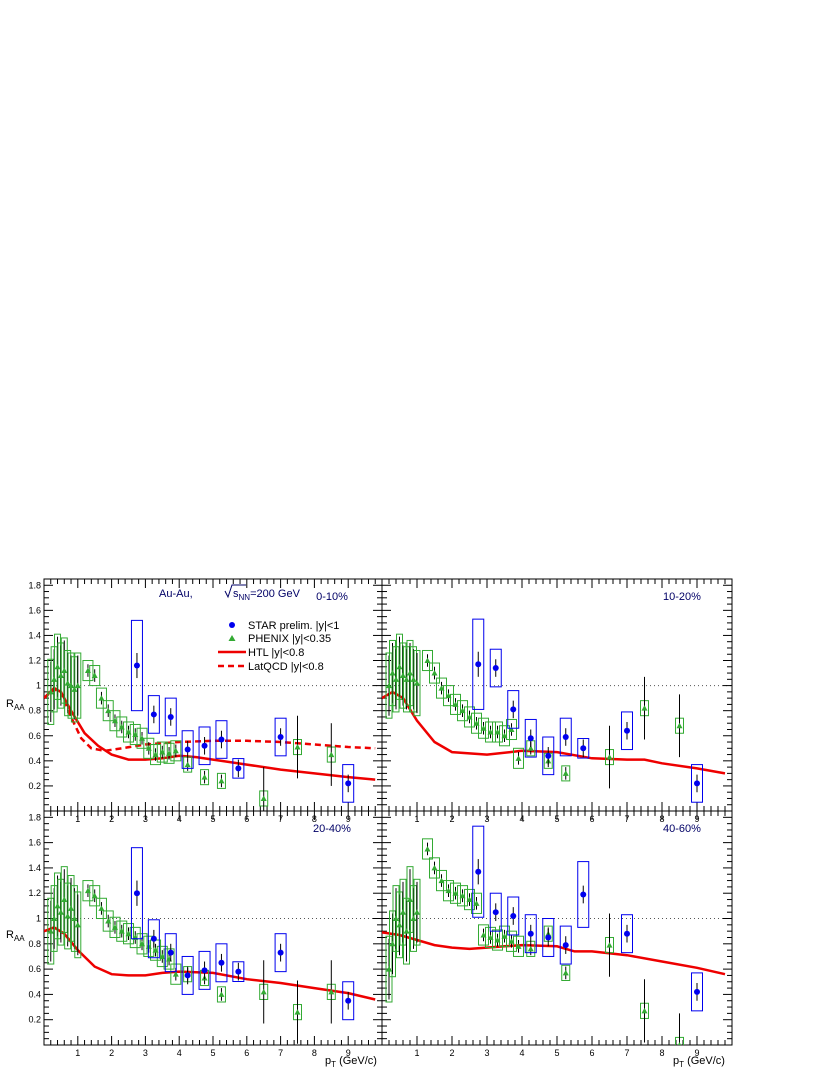  What do you see at coordinates (77, 1053) in the screenshot?
I see `x-tick-label: 1` at bounding box center [77, 1053].